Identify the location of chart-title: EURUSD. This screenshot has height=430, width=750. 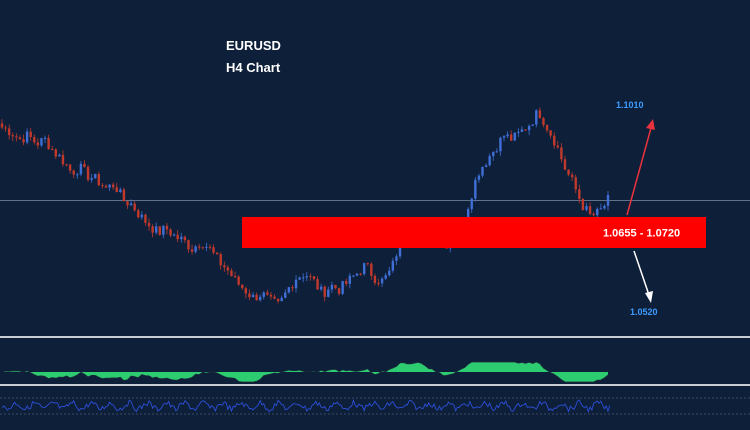
(253, 45).